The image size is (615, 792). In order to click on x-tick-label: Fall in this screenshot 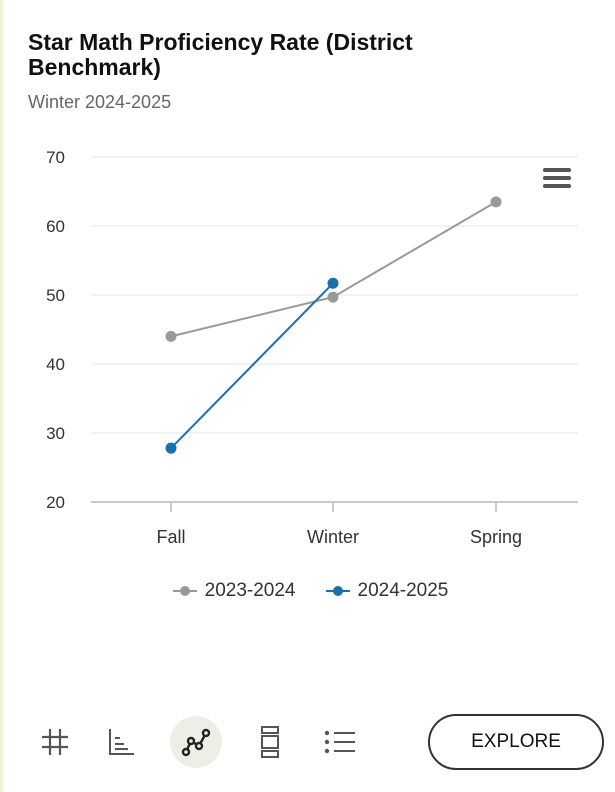, I will do `click(170, 537)`.